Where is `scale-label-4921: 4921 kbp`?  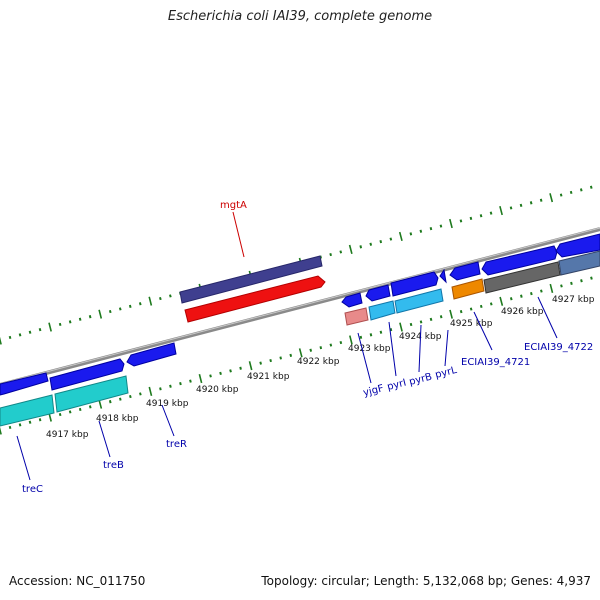
scale-label-4921: 4921 kbp is located at coordinates (268, 377).